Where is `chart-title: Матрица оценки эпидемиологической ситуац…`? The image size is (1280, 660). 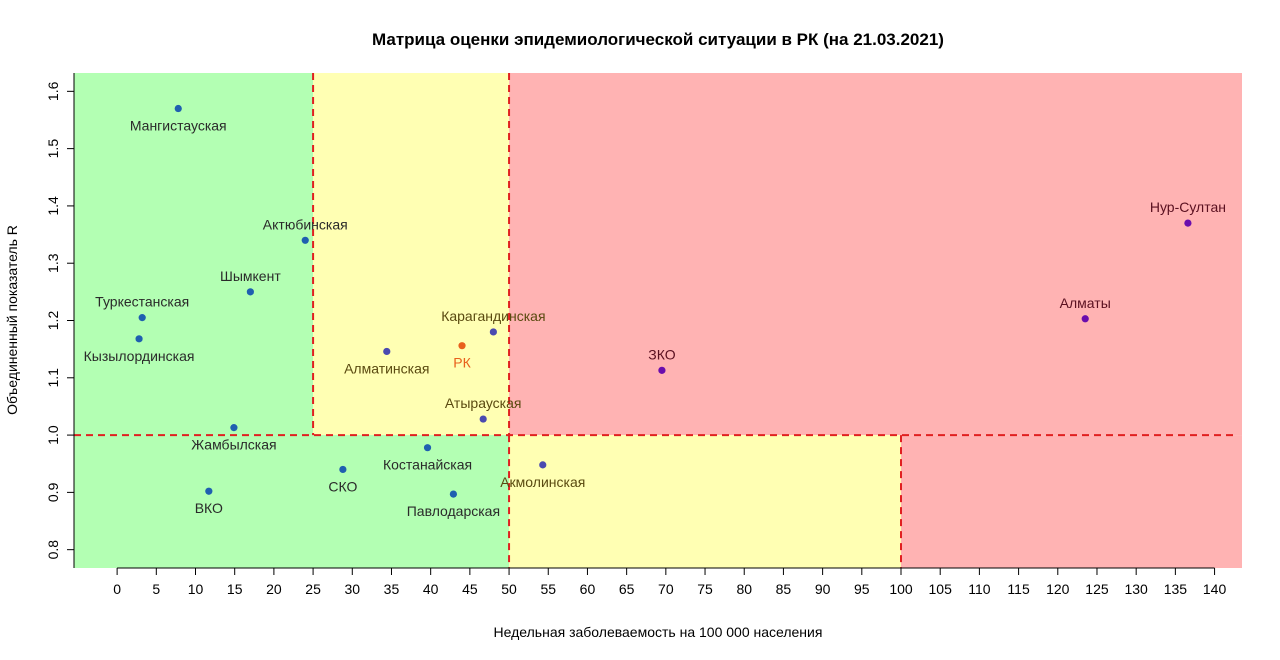 chart-title: Матрица оценки эпидемиологической ситуац… is located at coordinates (658, 39).